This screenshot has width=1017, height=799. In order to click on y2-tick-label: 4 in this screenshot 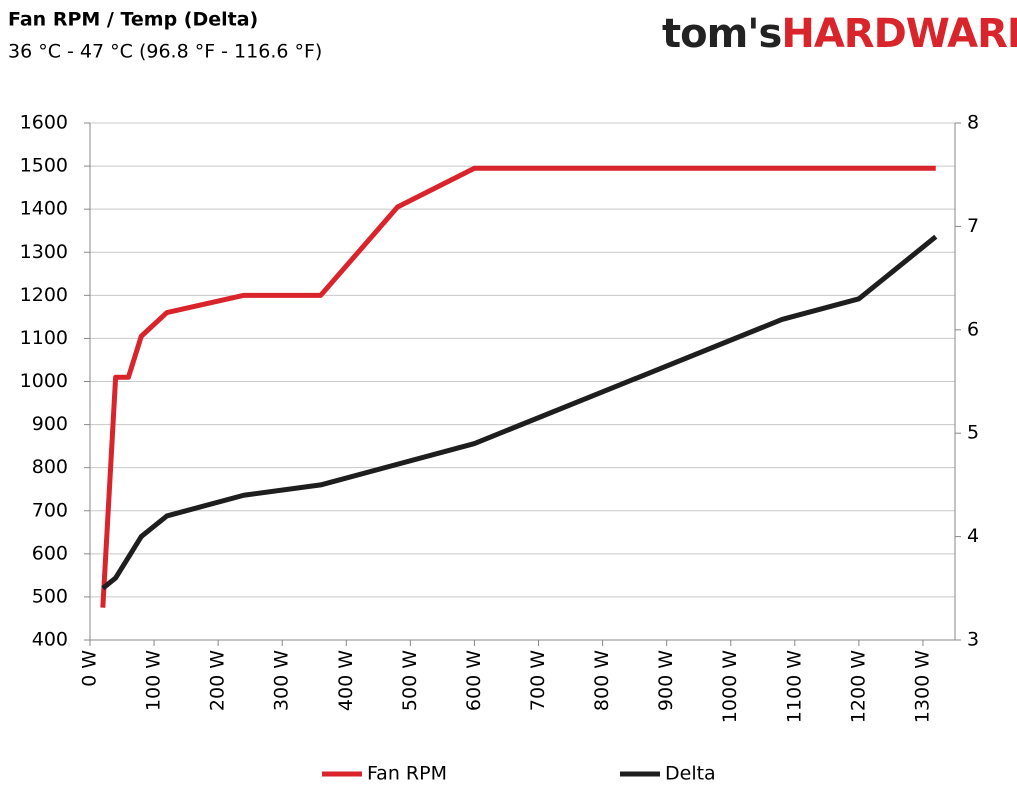, I will do `click(973, 536)`.